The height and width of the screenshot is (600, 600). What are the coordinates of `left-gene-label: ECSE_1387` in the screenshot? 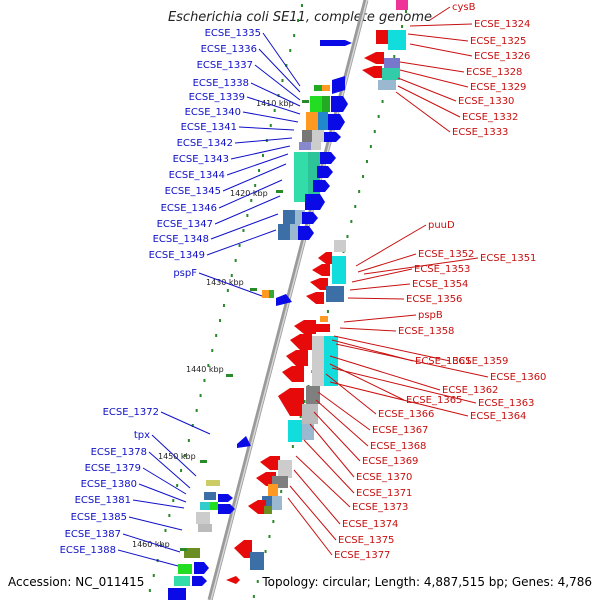 It's located at (93, 534).